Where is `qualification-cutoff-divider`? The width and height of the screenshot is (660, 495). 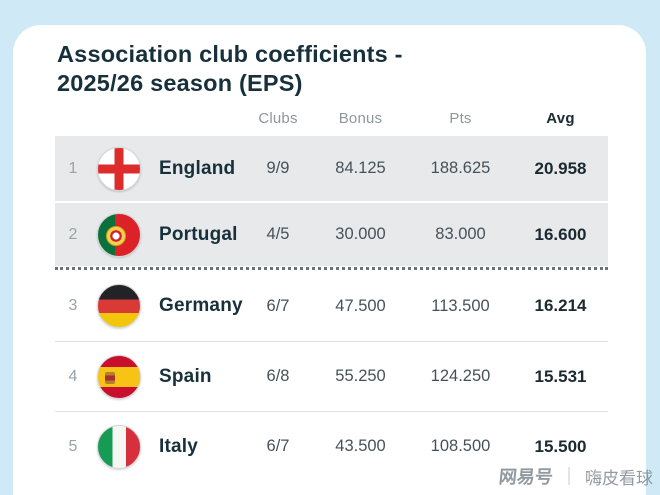
qualification-cutoff-divider is located at coordinates (331, 268).